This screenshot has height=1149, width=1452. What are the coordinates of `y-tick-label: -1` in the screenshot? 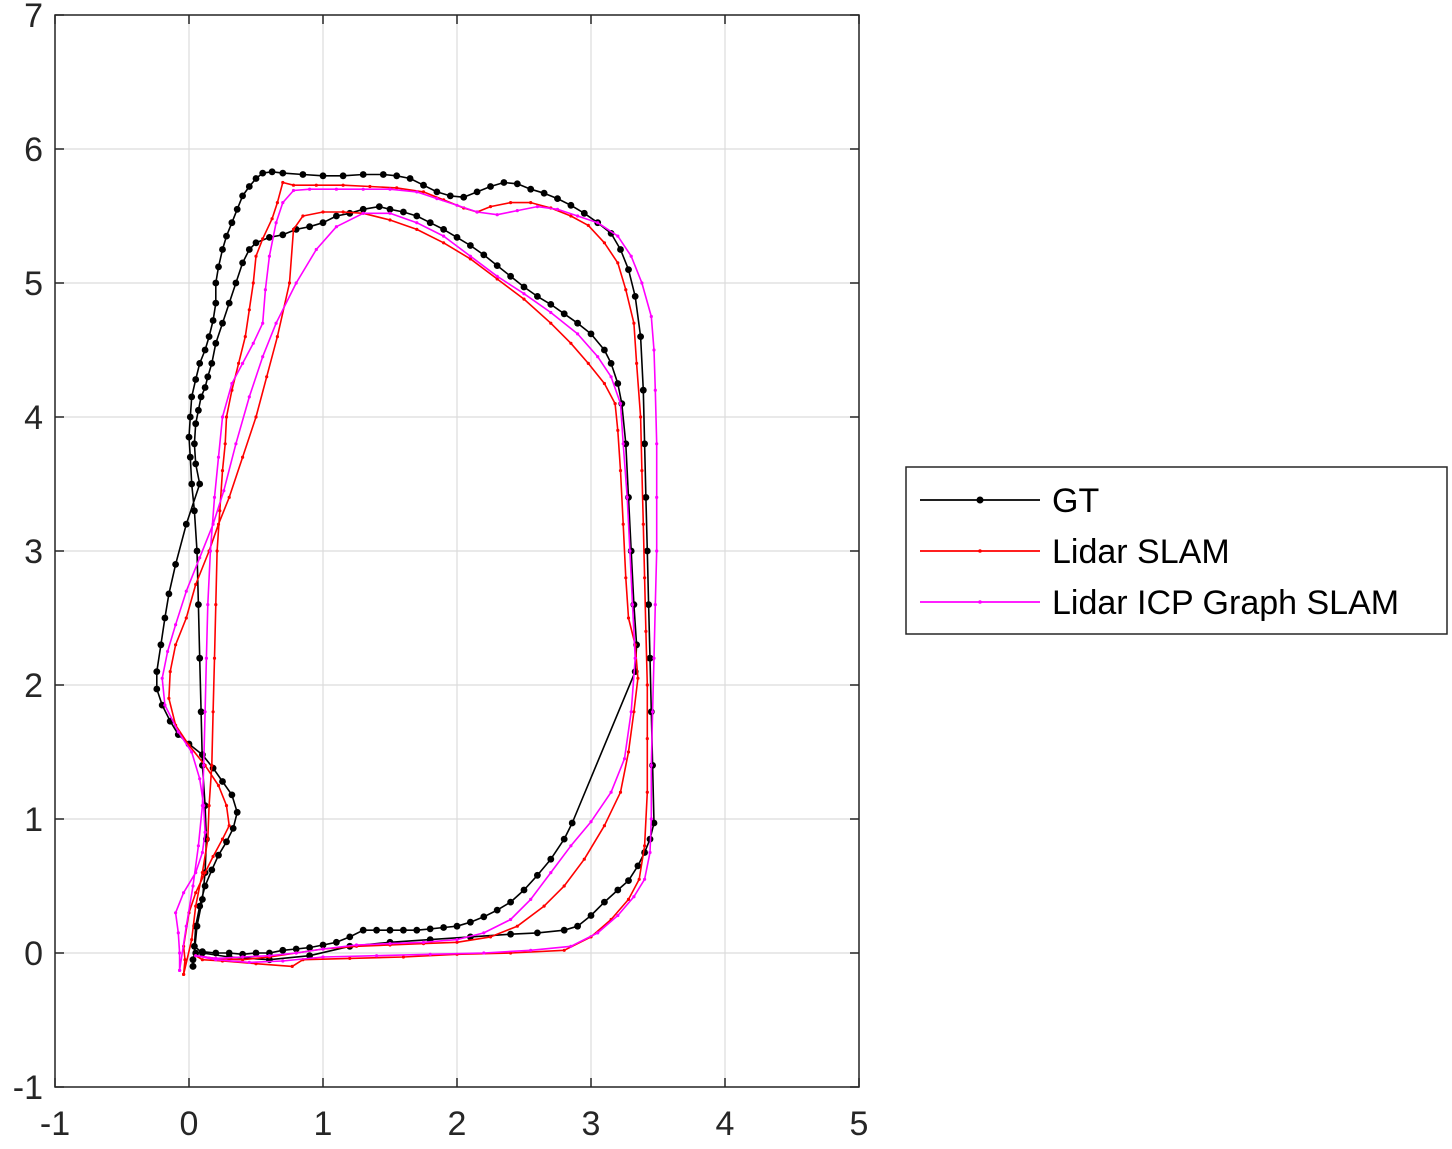 It's located at (28, 1088).